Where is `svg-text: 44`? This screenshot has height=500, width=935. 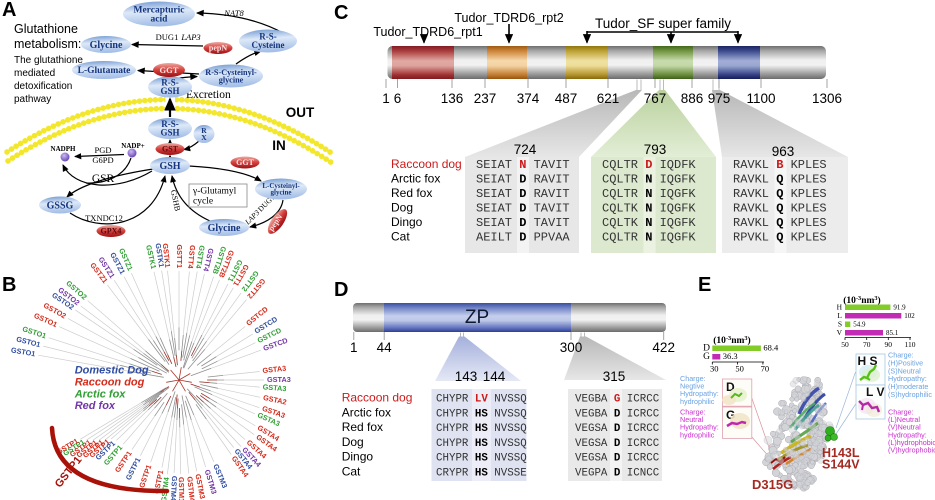 svg-text: 44 is located at coordinates (385, 347).